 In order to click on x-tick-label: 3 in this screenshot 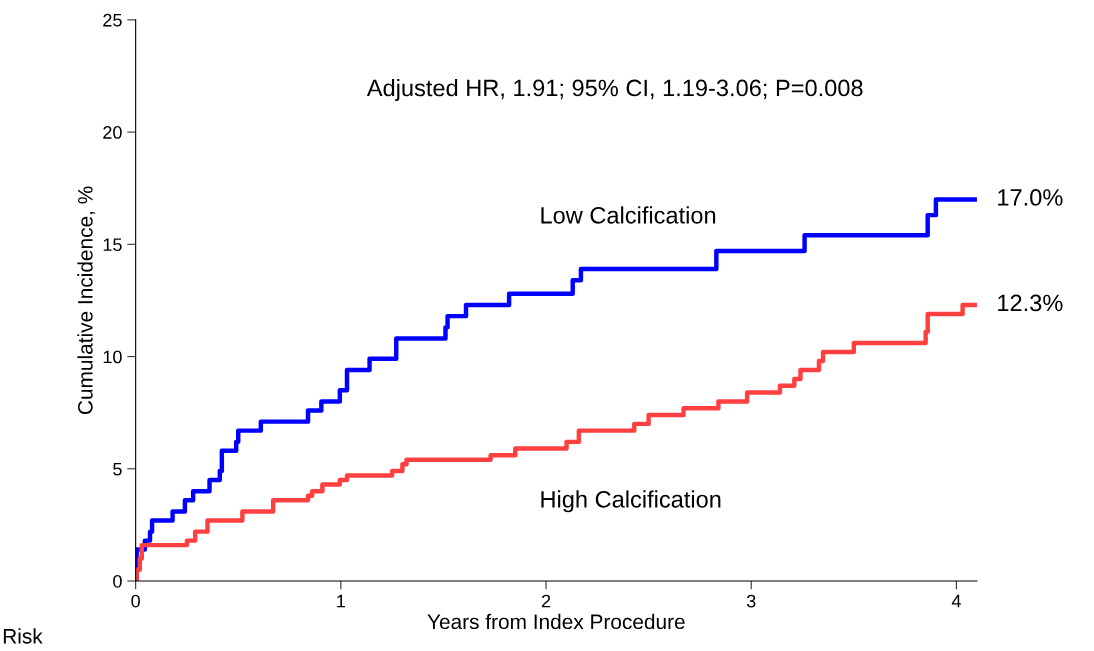, I will do `click(751, 601)`.